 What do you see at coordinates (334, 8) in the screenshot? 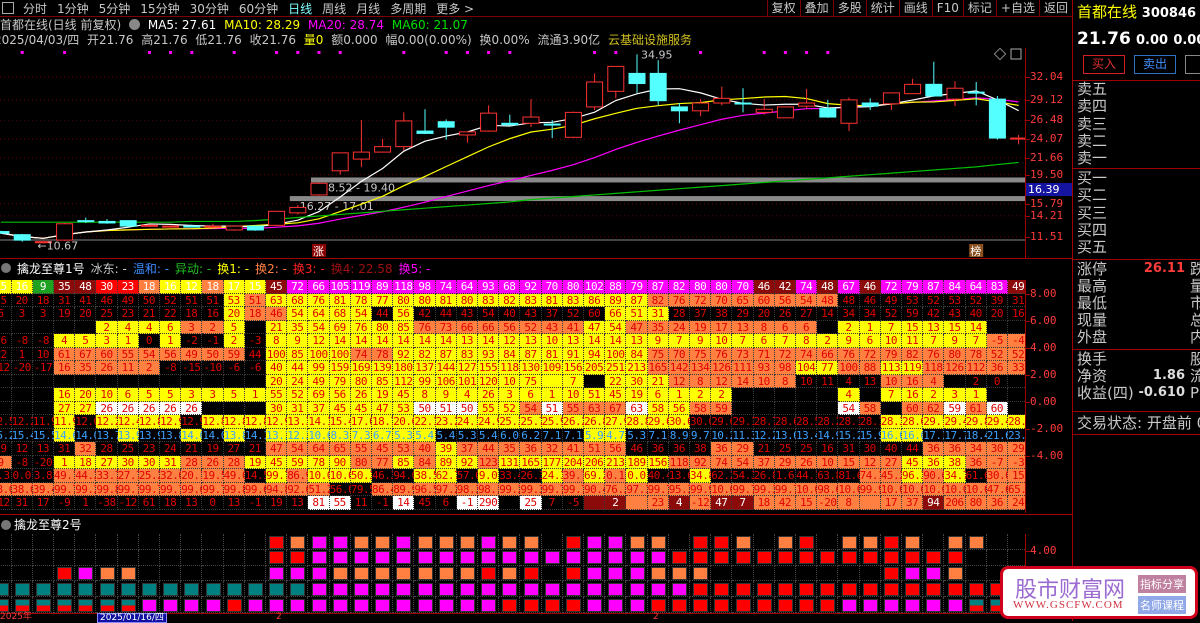
I see `tab-period: 周线` at bounding box center [334, 8].